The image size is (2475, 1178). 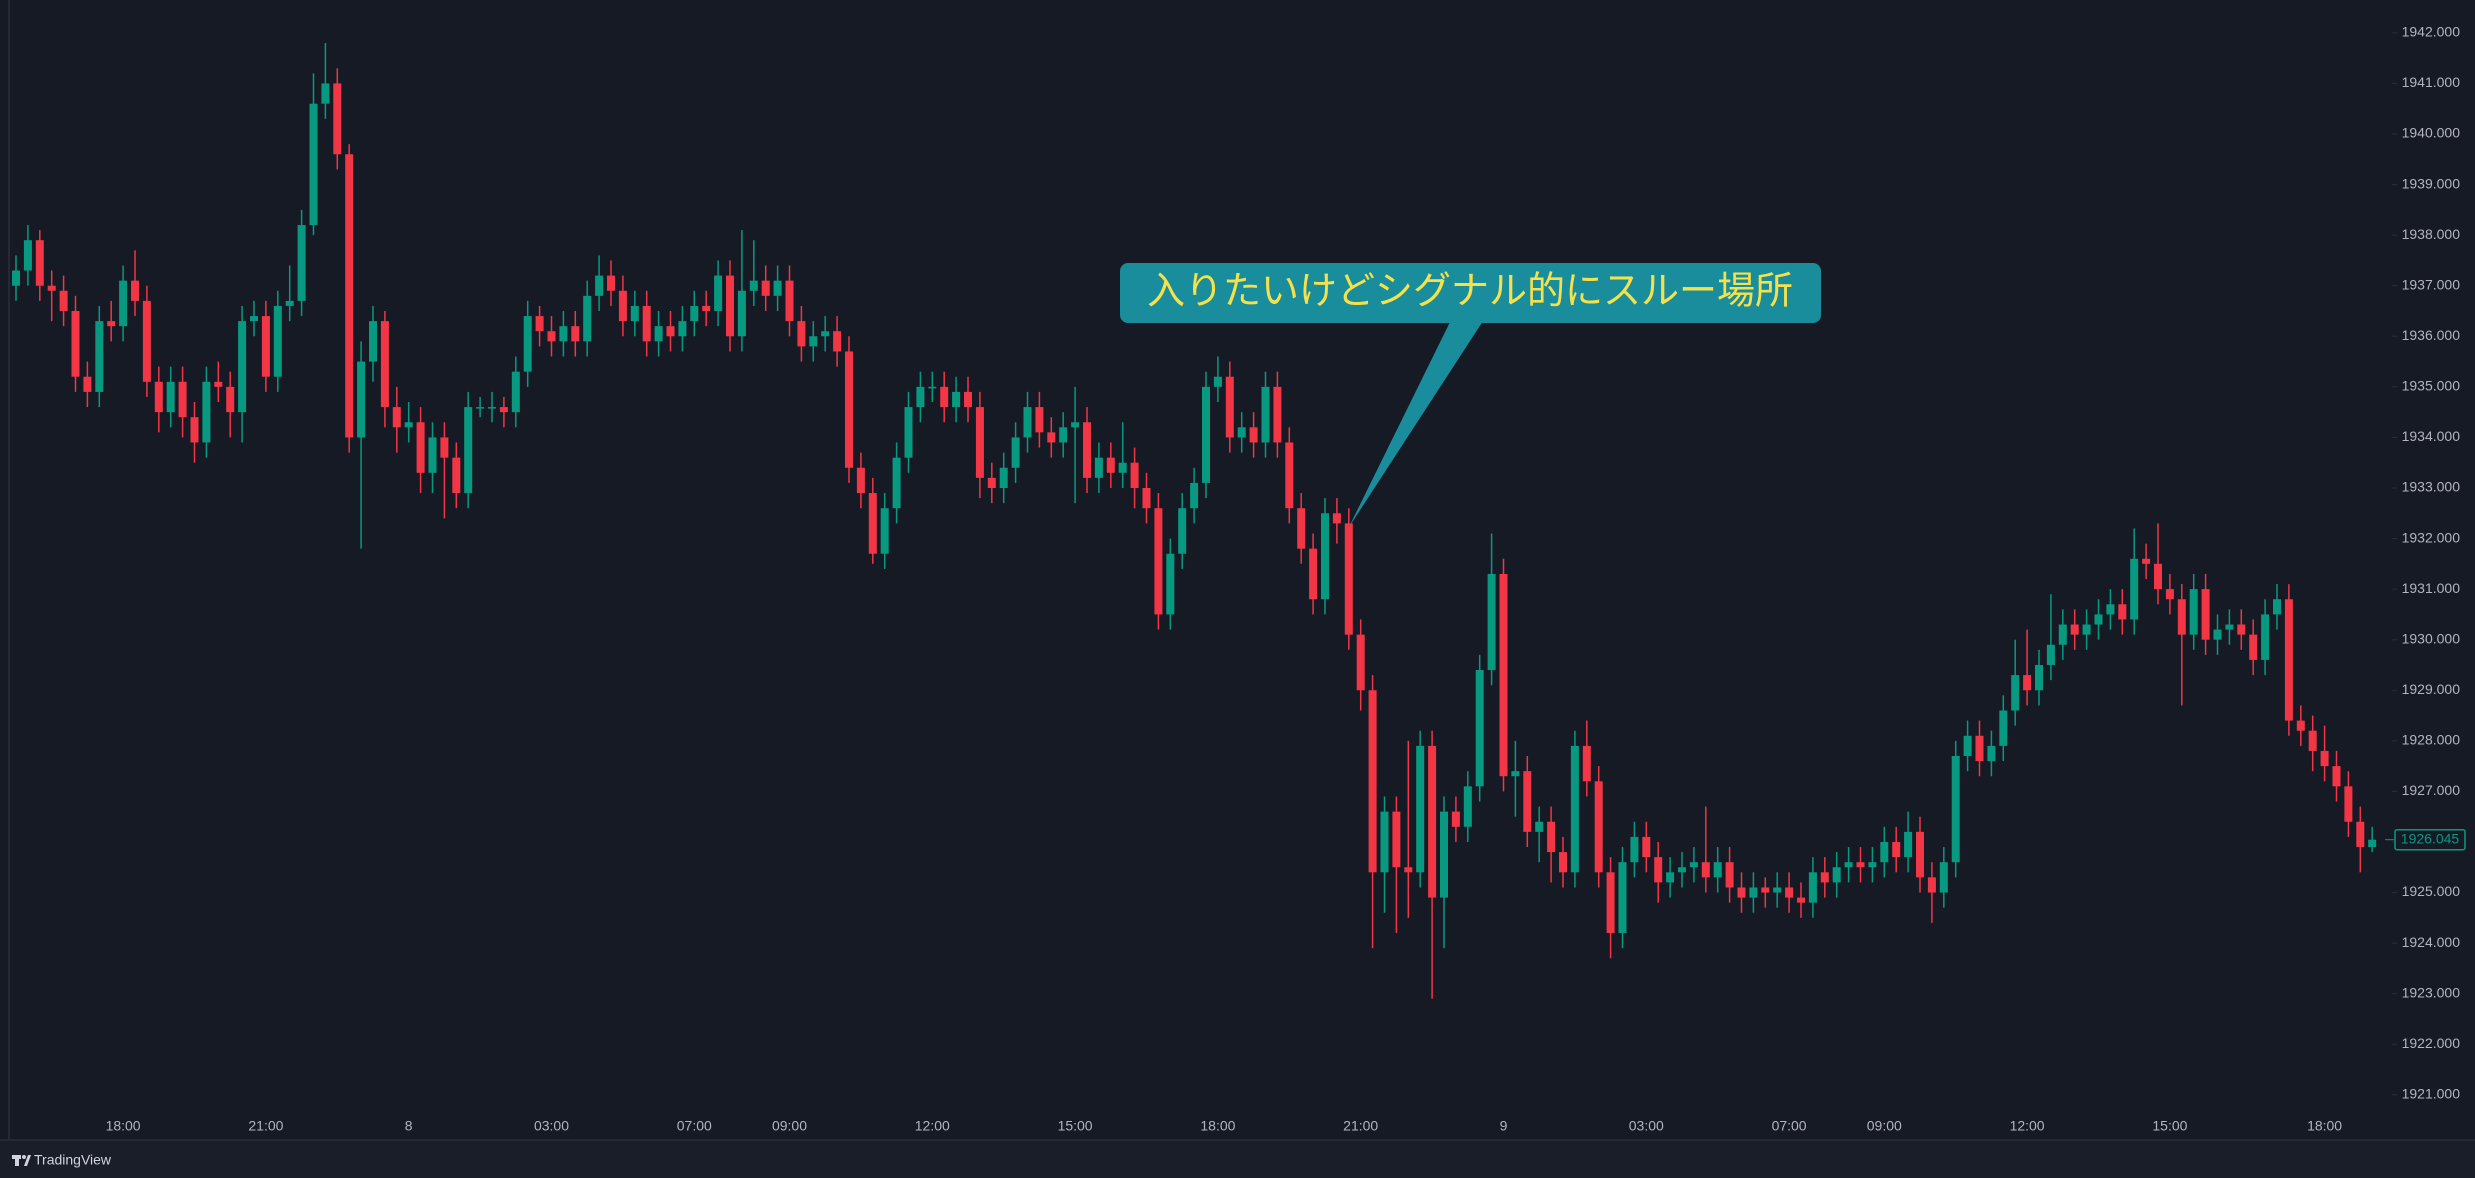 I want to click on x-tick-label: 15:00, so click(x=1075, y=1126).